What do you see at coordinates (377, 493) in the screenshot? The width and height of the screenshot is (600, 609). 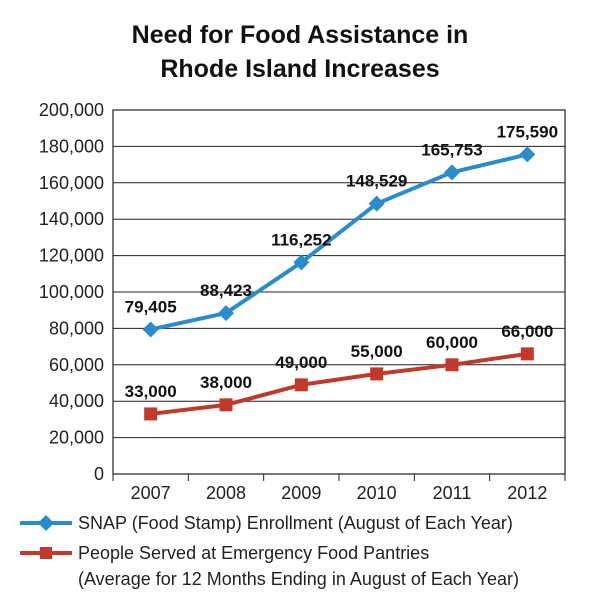 I see `x-tick-label: 2010` at bounding box center [377, 493].